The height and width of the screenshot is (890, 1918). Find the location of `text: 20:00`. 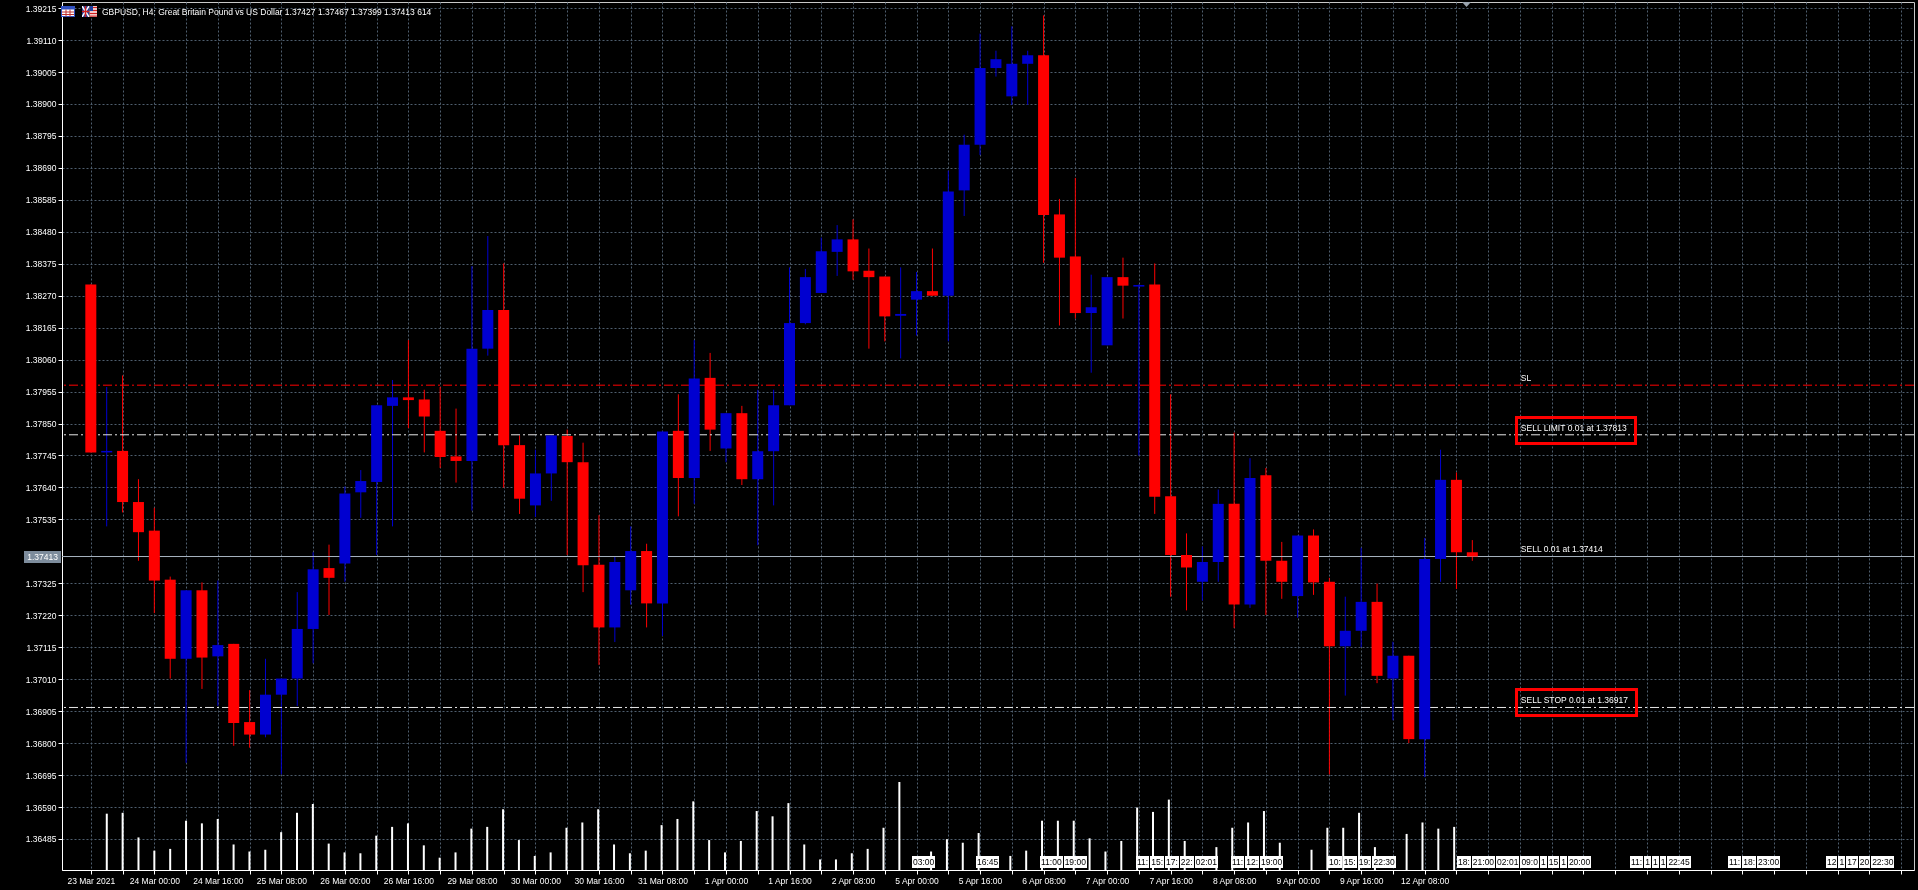

text: 20:00 is located at coordinates (1579, 862).